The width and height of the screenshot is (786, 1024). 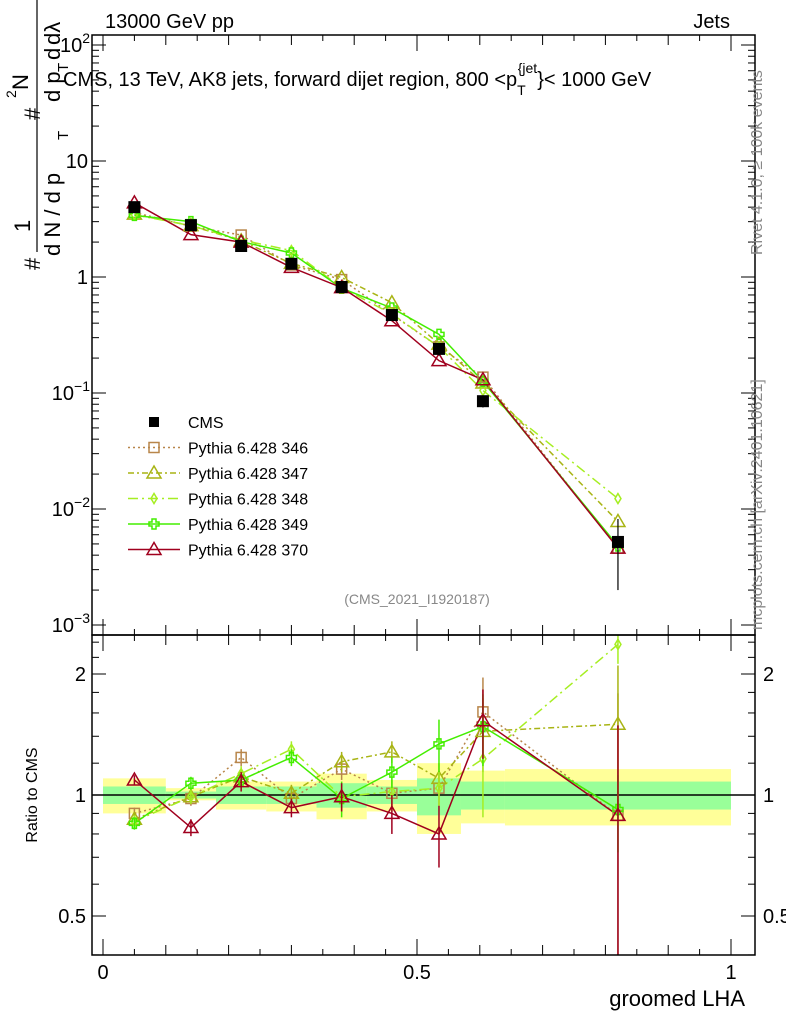 I want to click on y-tick-label: 10⁻², so click(x=71, y=507).